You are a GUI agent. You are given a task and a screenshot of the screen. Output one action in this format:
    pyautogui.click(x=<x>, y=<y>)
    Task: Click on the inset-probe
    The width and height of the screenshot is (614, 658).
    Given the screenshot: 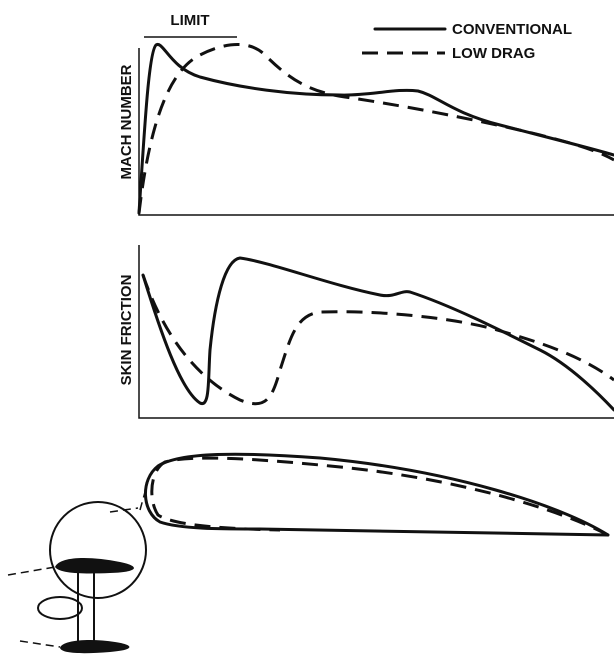 What is the action you would take?
    pyautogui.click(x=86, y=608)
    